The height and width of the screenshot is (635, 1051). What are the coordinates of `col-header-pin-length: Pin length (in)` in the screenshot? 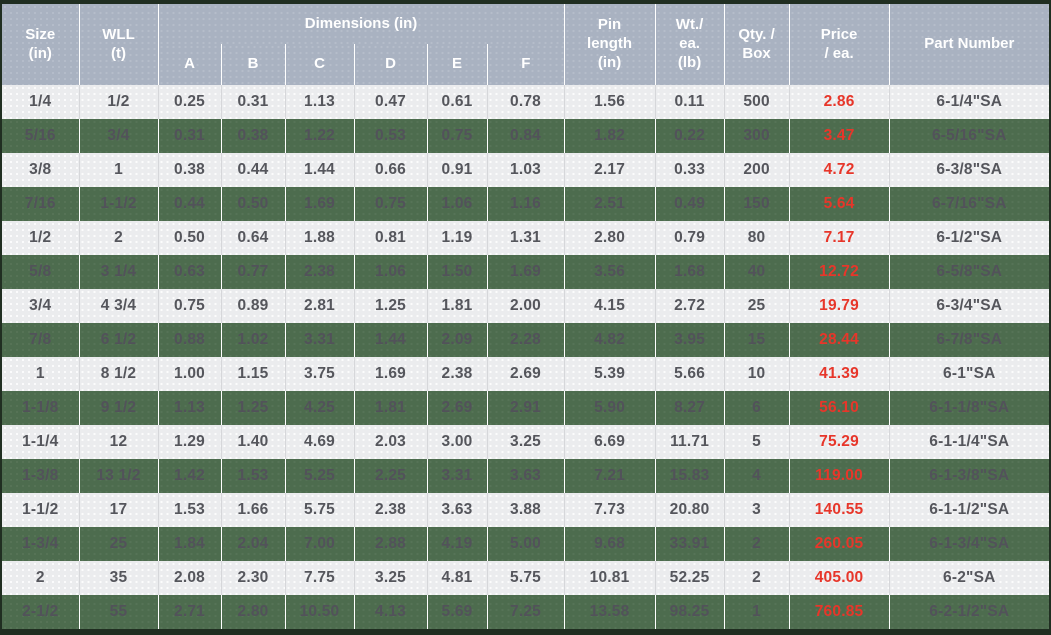 It's located at (610, 44).